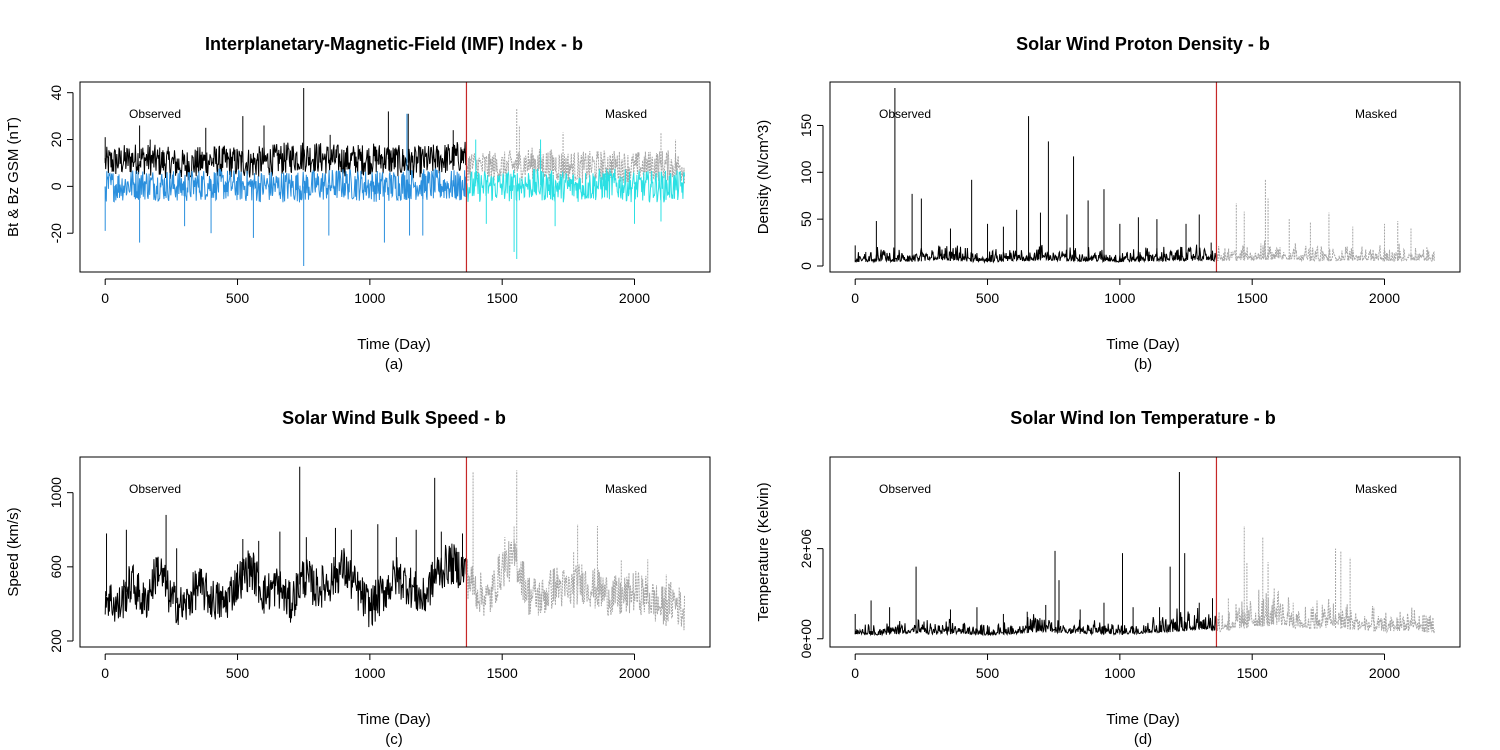 This screenshot has width=1500, height=750. Describe the element at coordinates (238, 673) in the screenshot. I see `panel-c-x-tick-label-1: 500` at that location.